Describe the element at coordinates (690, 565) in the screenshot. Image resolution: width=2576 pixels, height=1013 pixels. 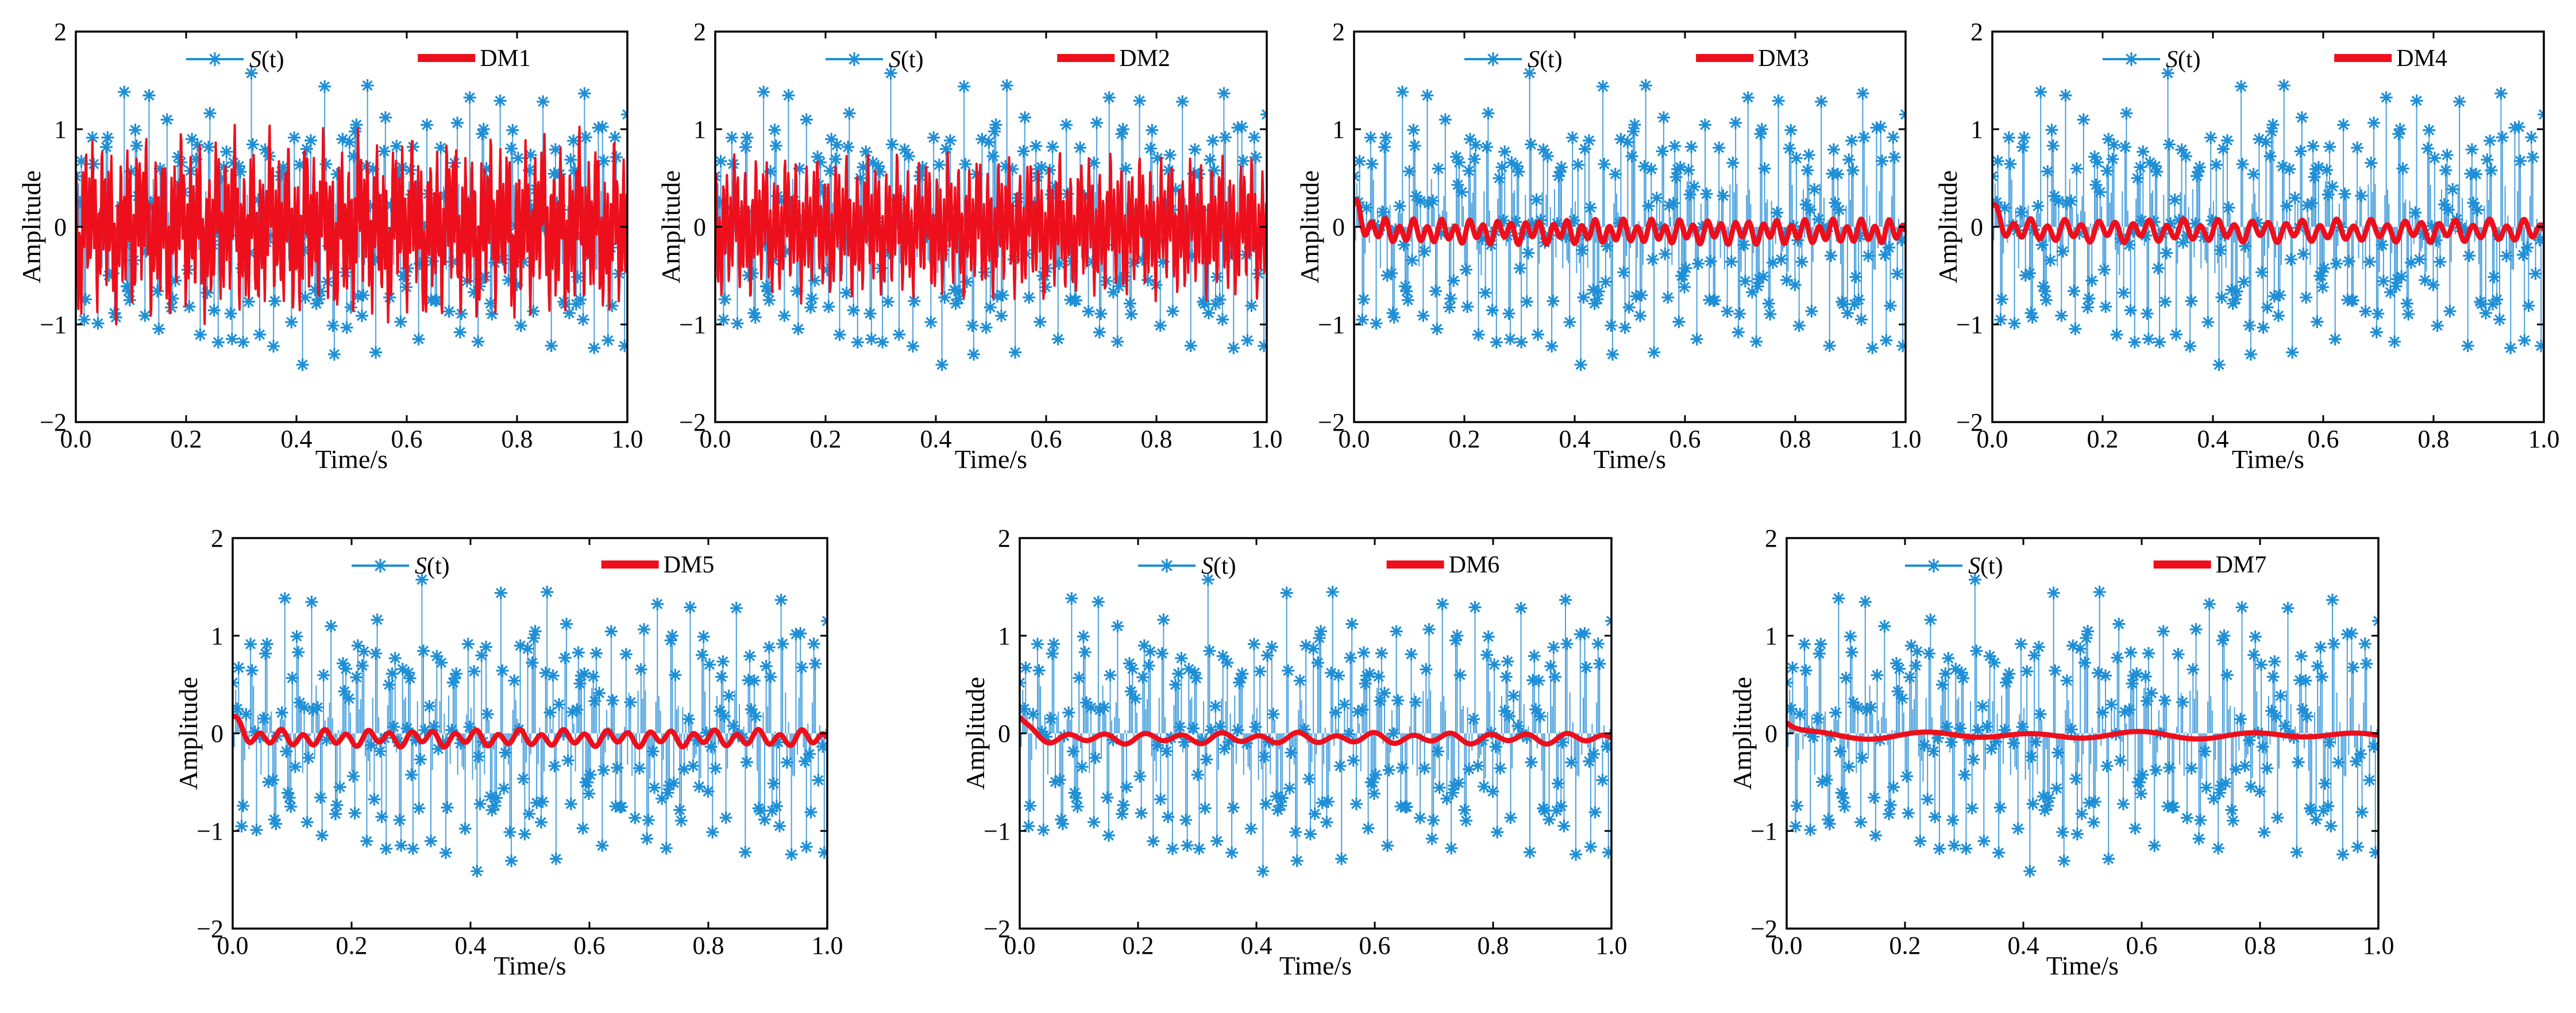
I see `legend-mode-label: DM5` at that location.